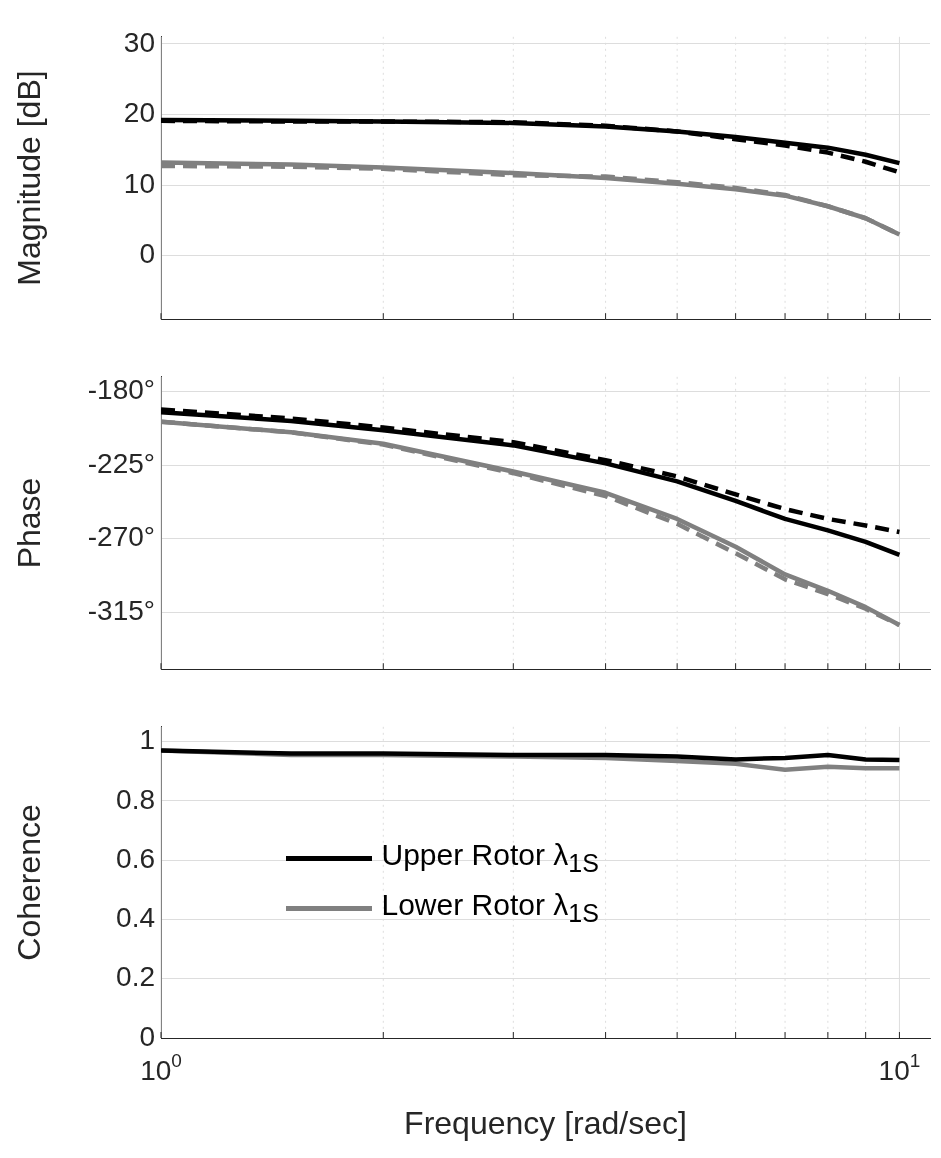 This screenshot has width=941, height=1158. I want to click on x-axis-title: Frequency [rad/sec], so click(545, 1122).